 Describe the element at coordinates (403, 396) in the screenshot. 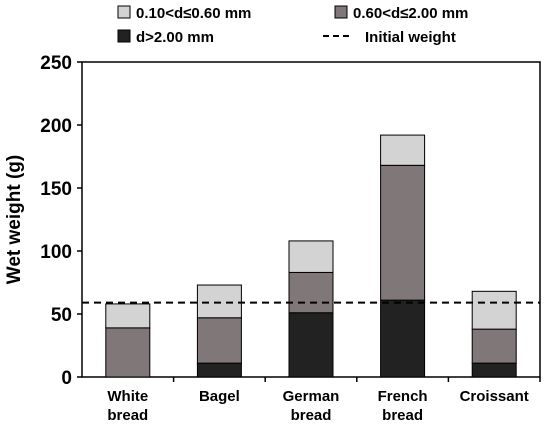

I see `category-label-line: French` at that location.